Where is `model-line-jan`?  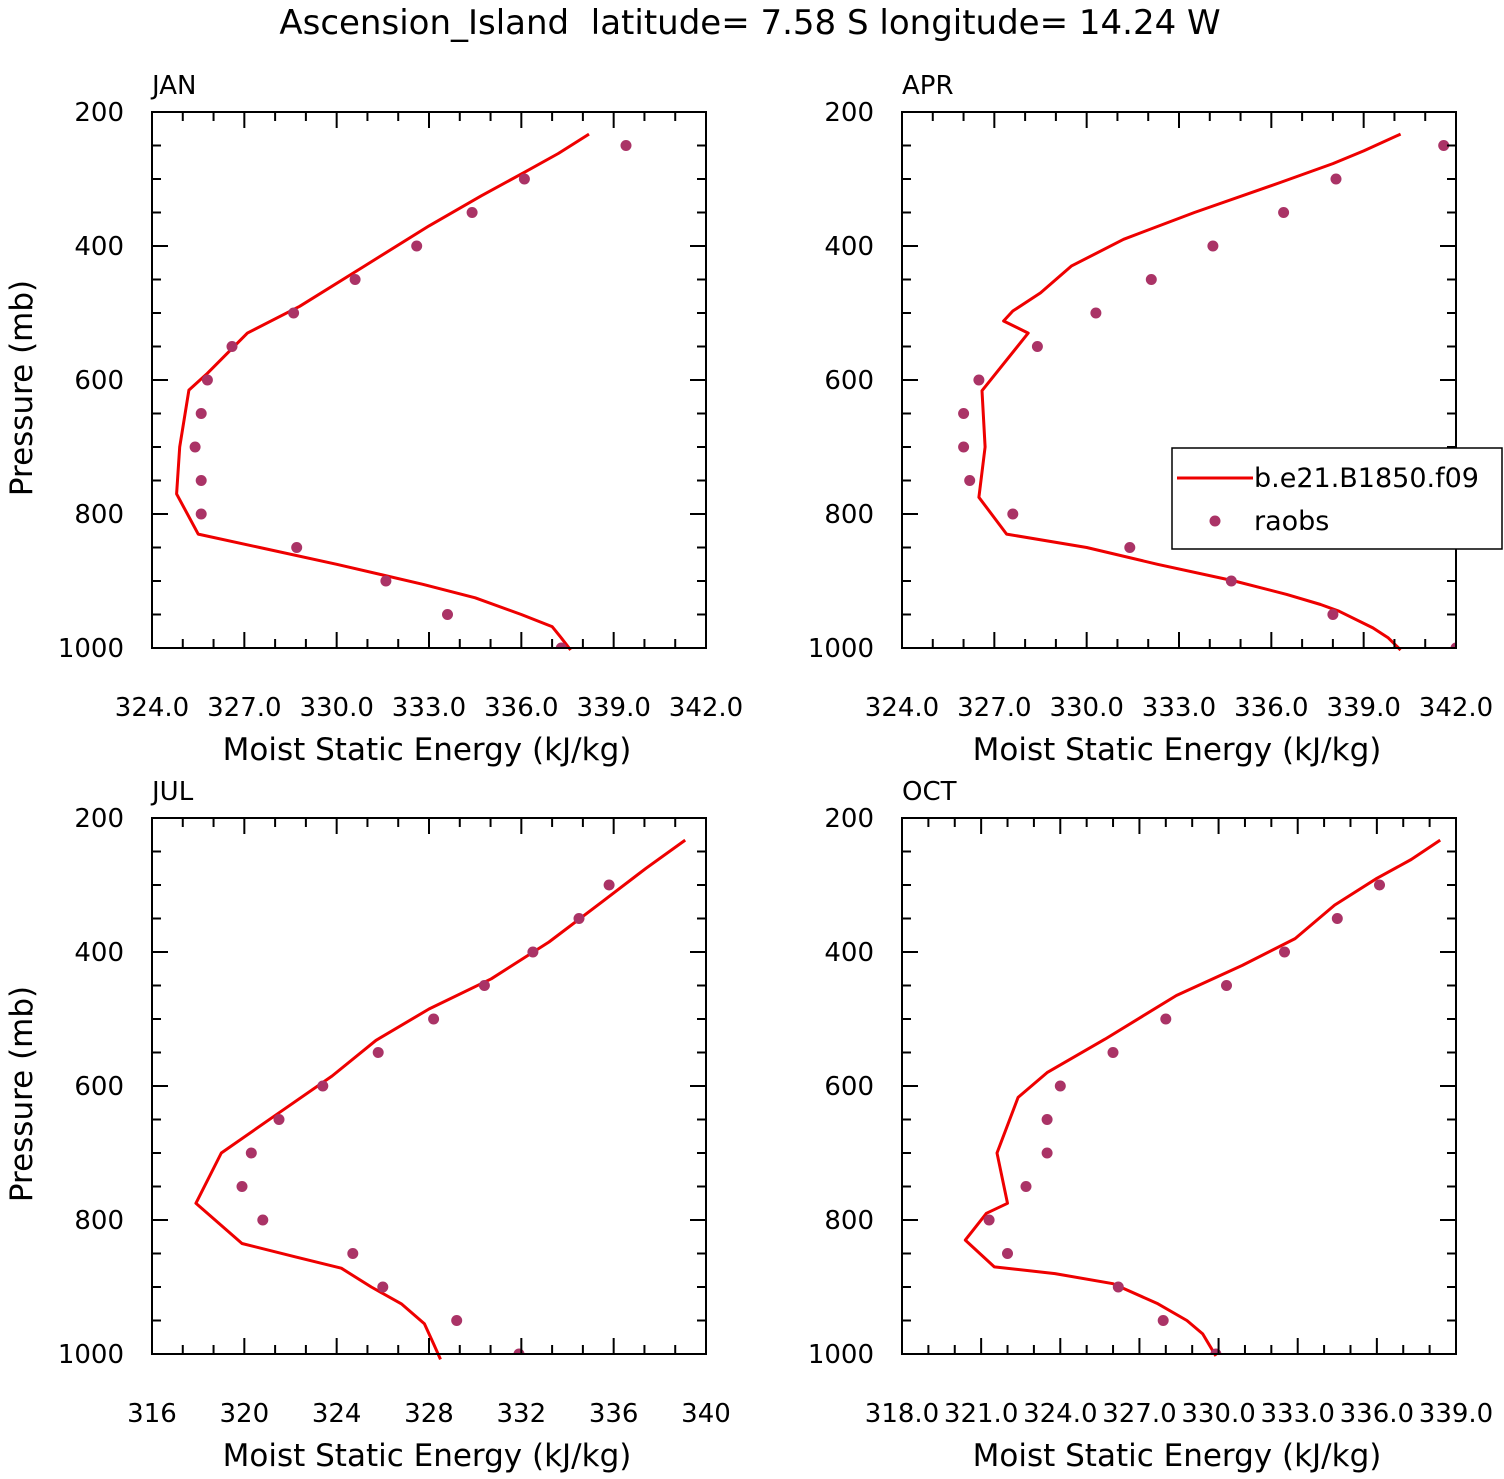 model-line-jan is located at coordinates (382, 391).